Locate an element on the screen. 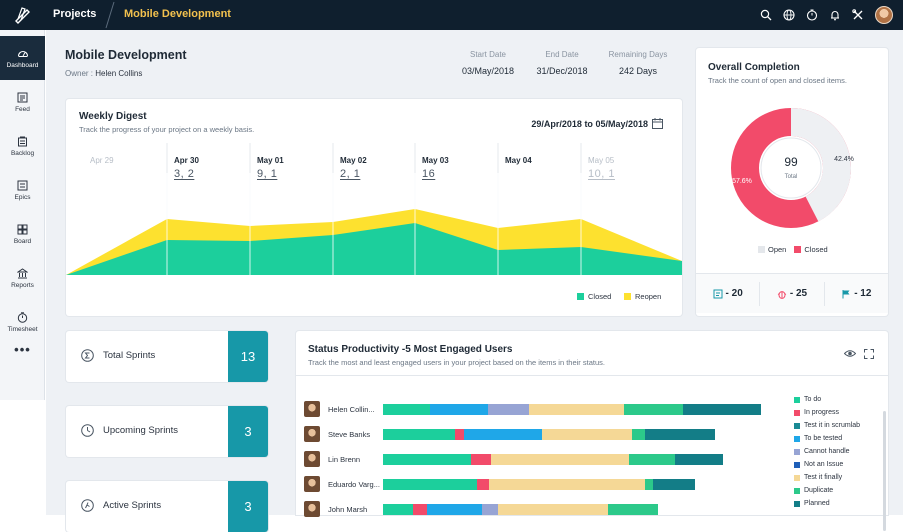  legend-reopen-swatch is located at coordinates (627, 296).